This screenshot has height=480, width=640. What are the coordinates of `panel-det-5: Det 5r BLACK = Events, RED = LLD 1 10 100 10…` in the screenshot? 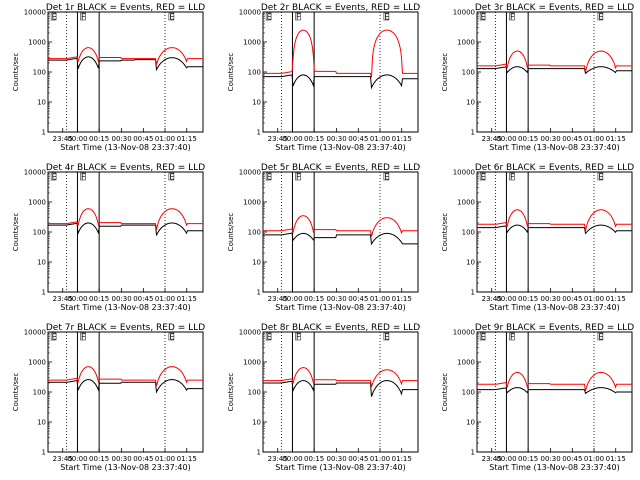 It's located at (323, 237).